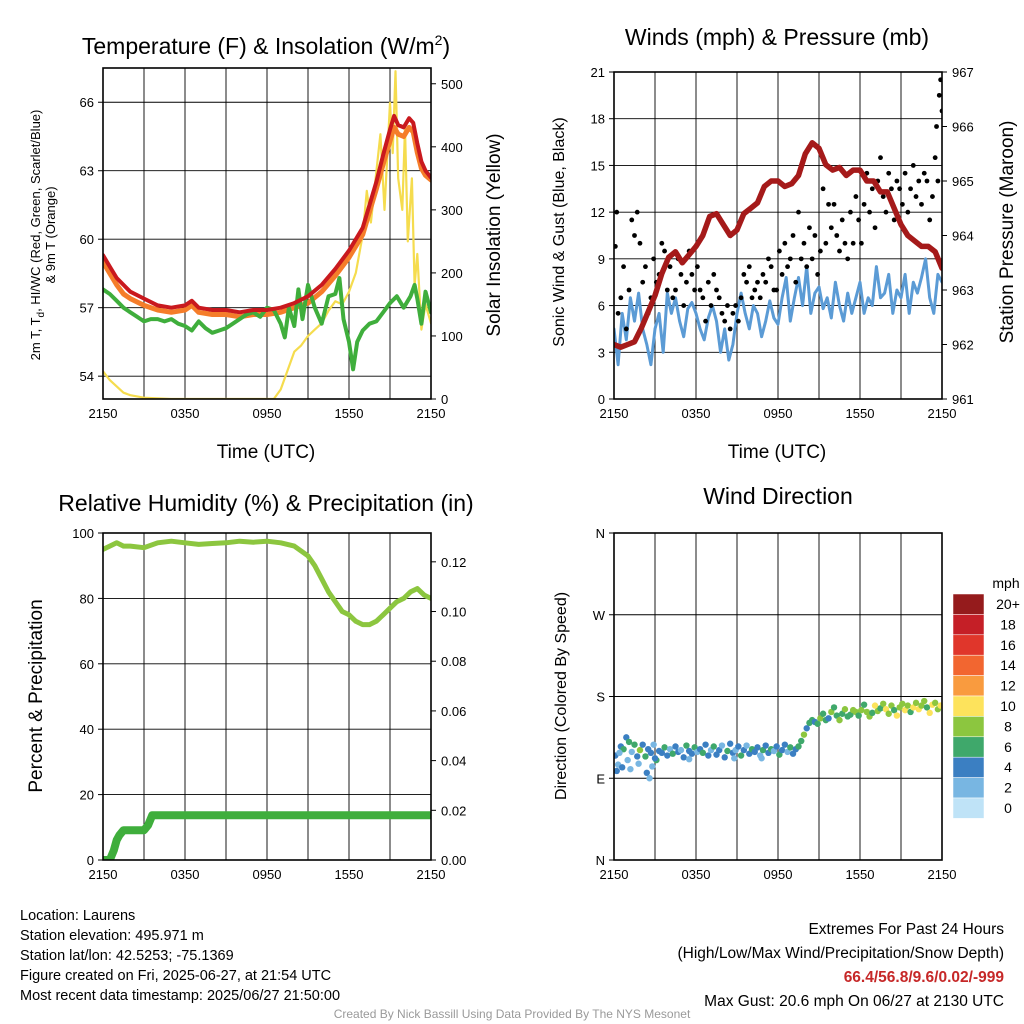 Image resolution: width=1024 pixels, height=1024 pixels. I want to click on wind-ylabel-left: Sonic Wind & Gust (Blue, Black), so click(559, 231).